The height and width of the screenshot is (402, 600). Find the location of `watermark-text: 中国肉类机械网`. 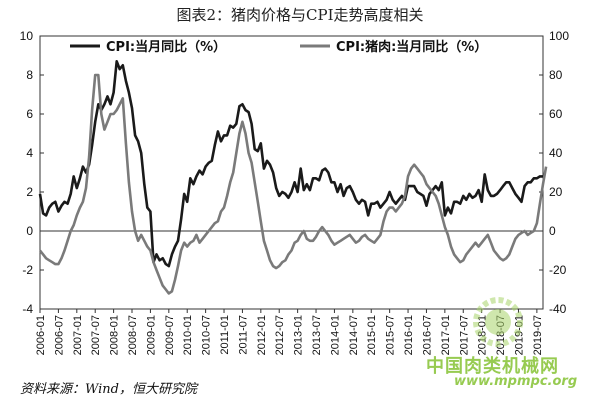

watermark-text: 中国肉类机械网 is located at coordinates (492, 366).